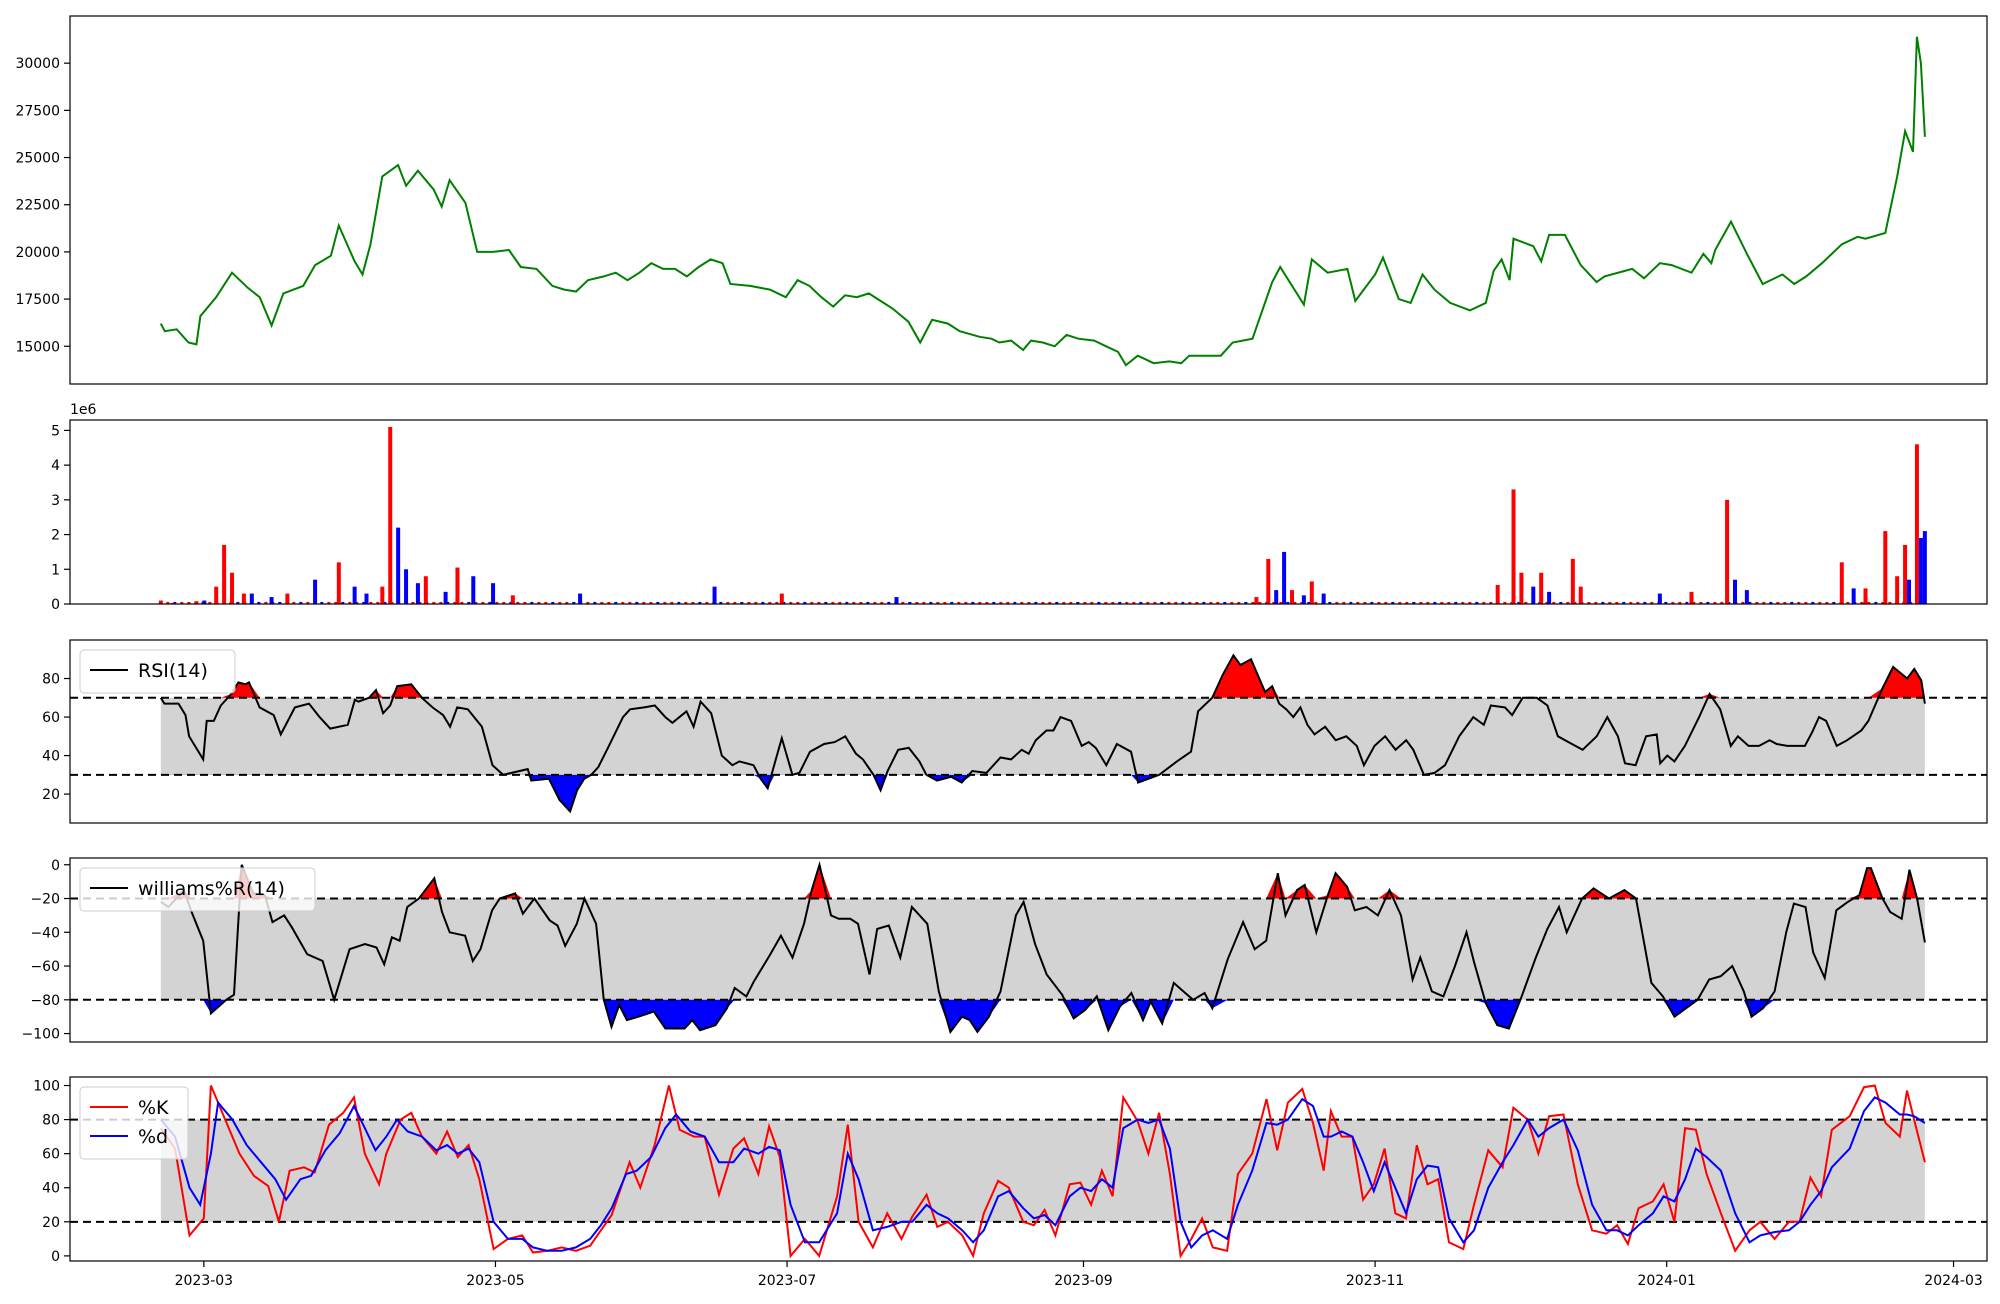 The height and width of the screenshot is (1304, 2000). I want to click on y-tick-label: 1, so click(55, 570).